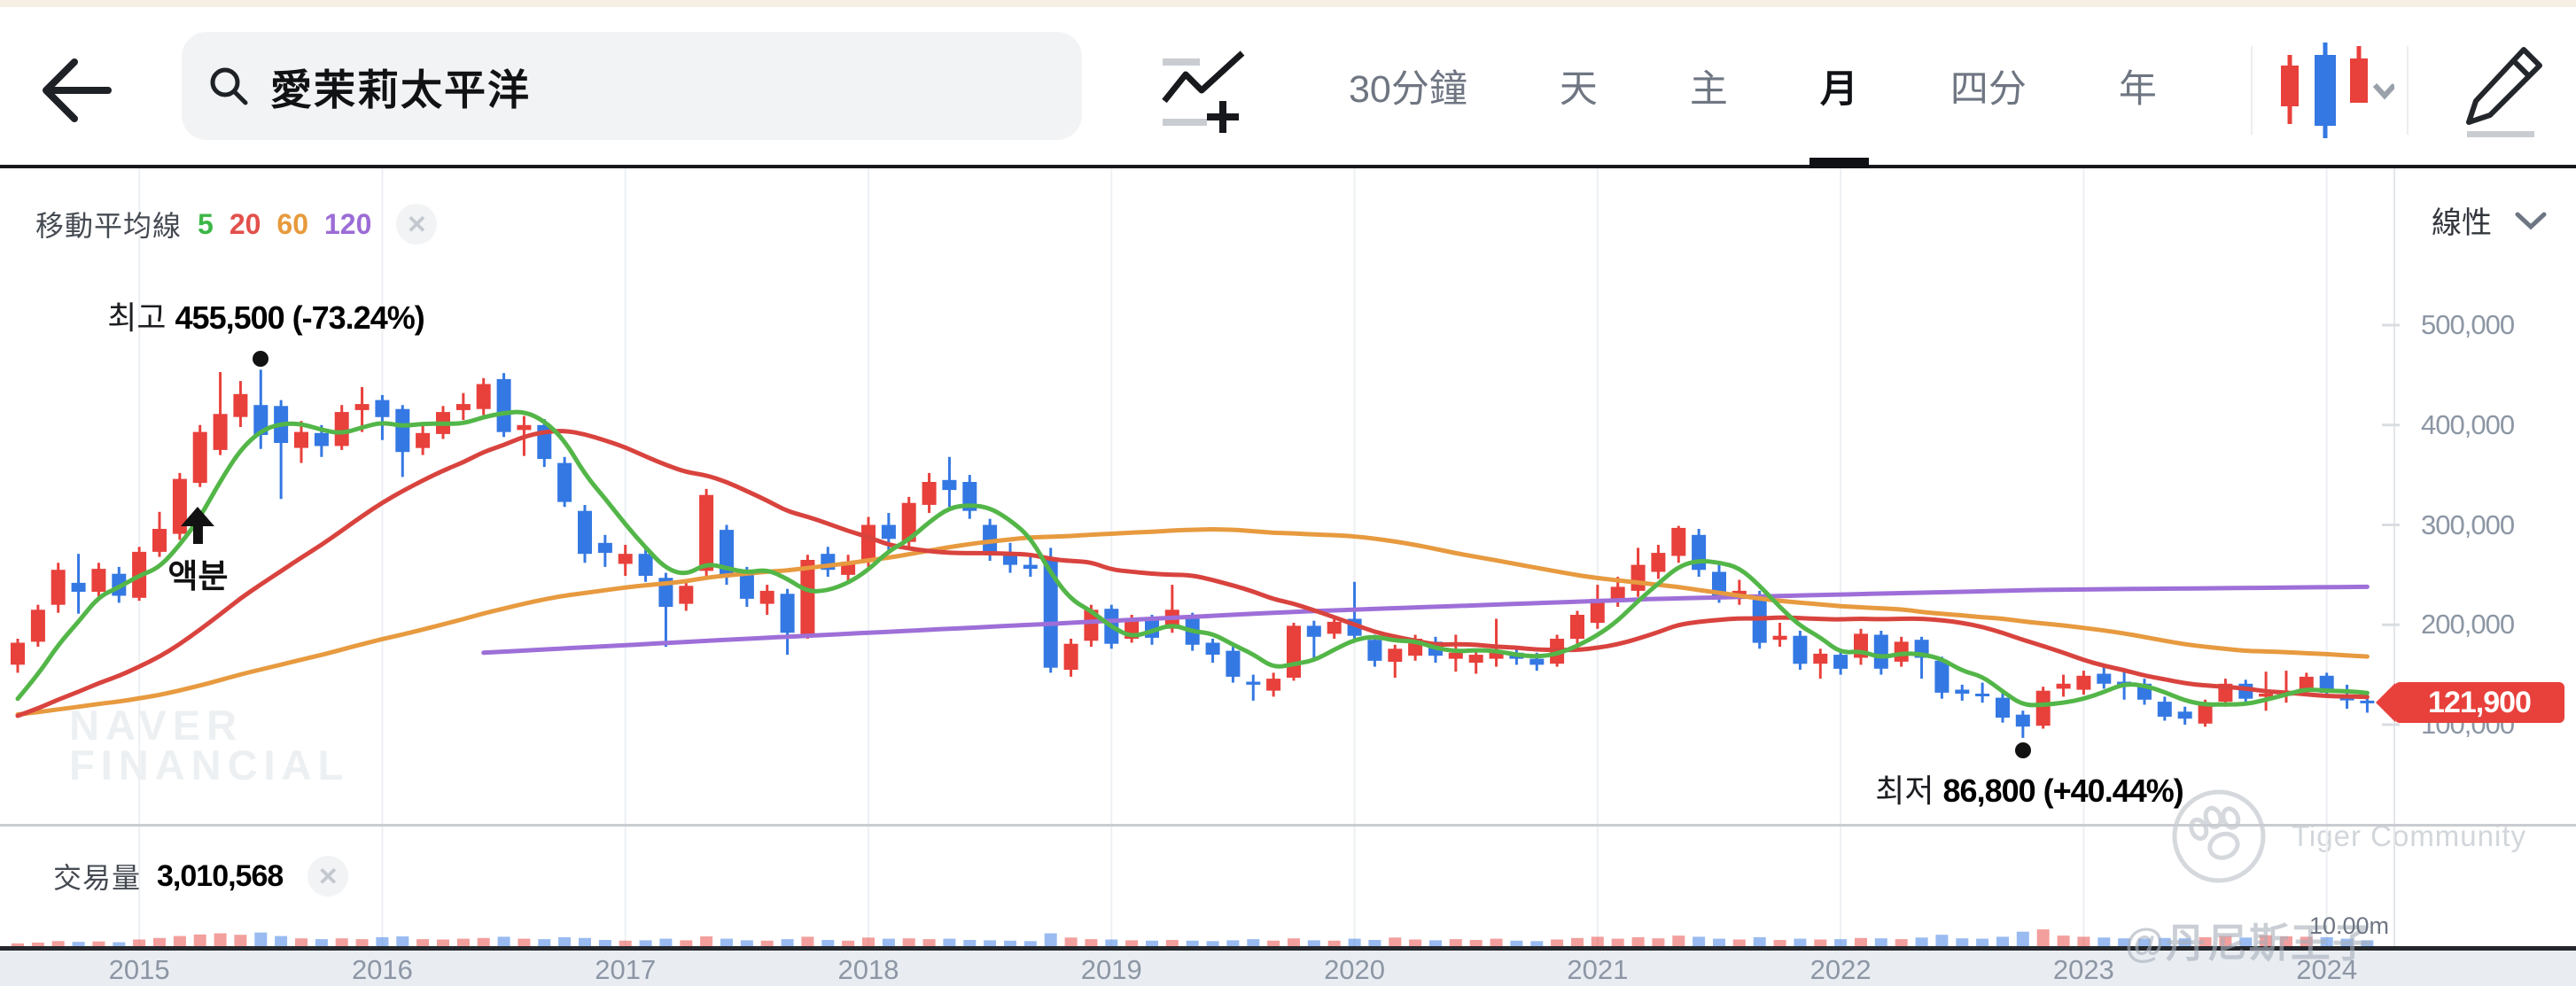 This screenshot has height=986, width=2576. I want to click on price-axis-label: 500,000, so click(2468, 324).